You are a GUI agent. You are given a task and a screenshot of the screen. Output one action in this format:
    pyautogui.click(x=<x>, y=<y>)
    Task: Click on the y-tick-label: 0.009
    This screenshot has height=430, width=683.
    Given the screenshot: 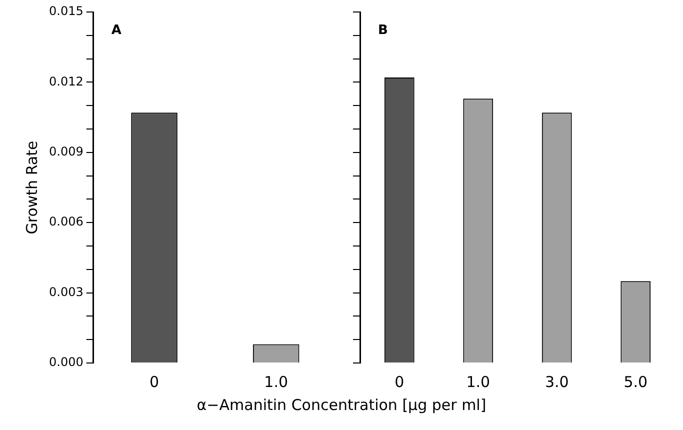 What is the action you would take?
    pyautogui.click(x=66, y=151)
    